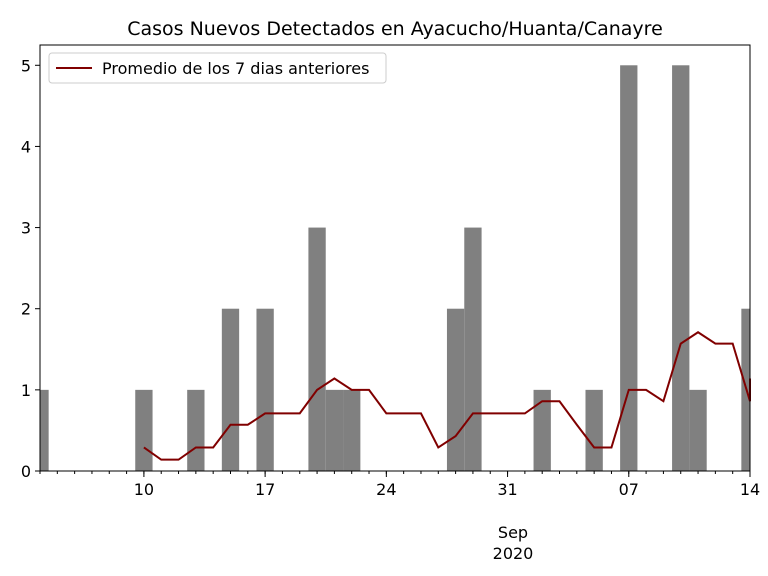  What do you see at coordinates (26, 390) in the screenshot?
I see `y-tick-label: 1` at bounding box center [26, 390].